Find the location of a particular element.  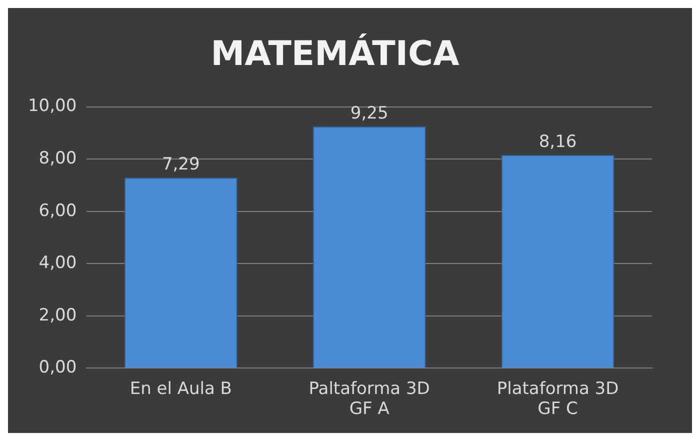

y-tick-label: 8,00 is located at coordinates (57, 158).